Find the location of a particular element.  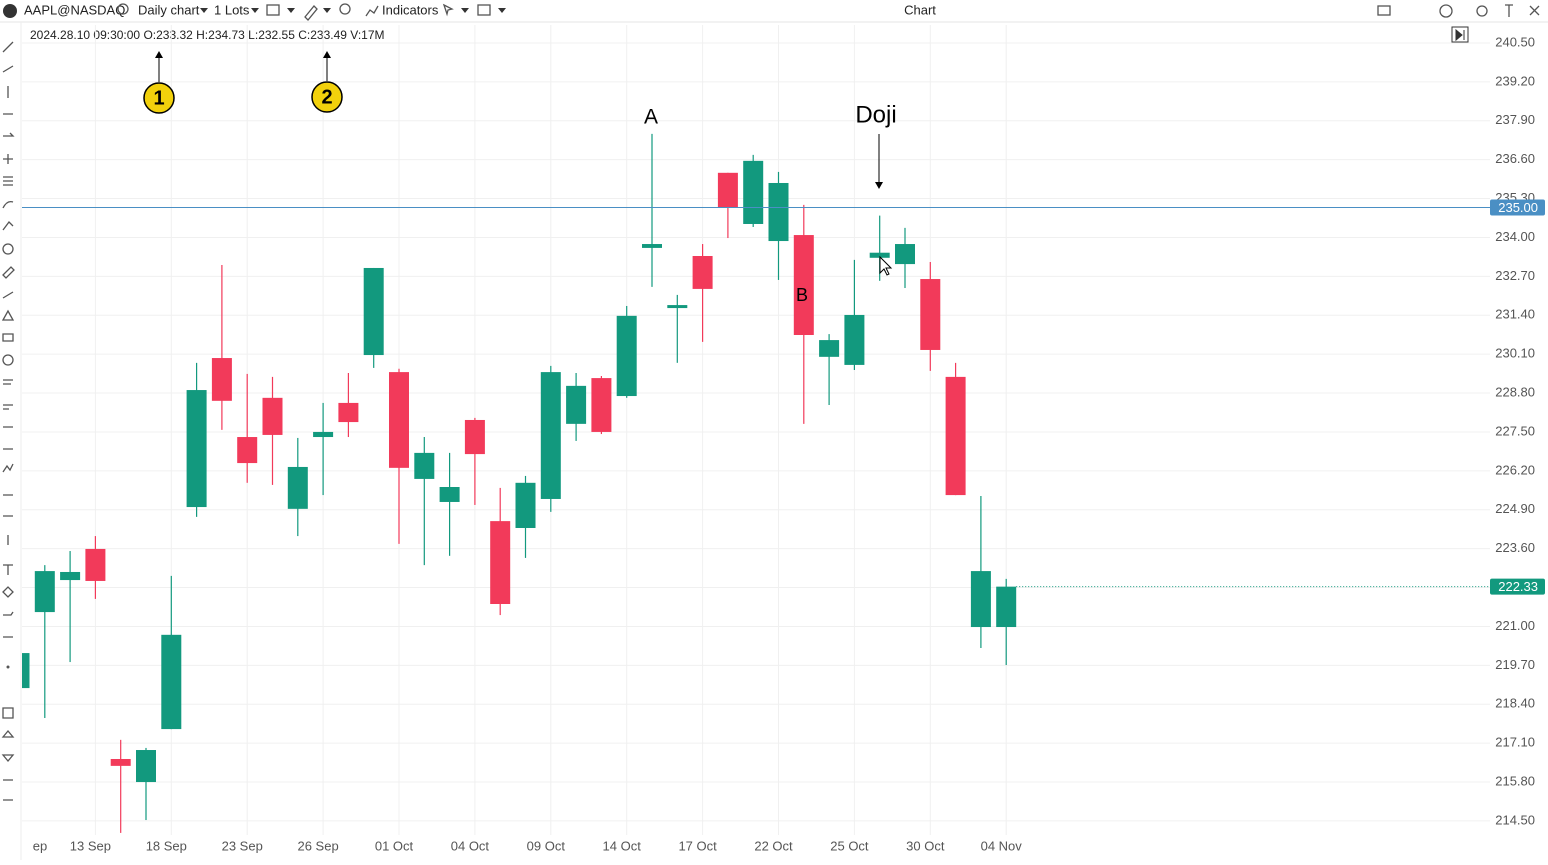

annotations: 1 2 A B Doji is located at coordinates (520, 178).